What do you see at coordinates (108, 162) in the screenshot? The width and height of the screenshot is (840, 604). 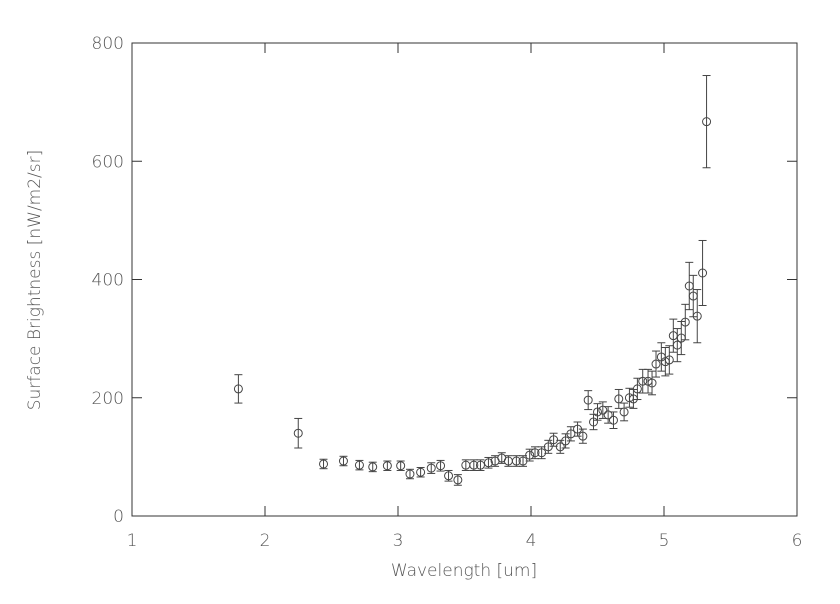 I see `y-tick-label: 600` at bounding box center [108, 162].